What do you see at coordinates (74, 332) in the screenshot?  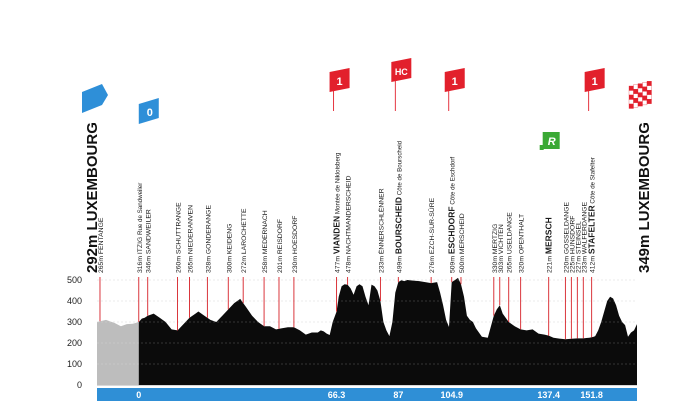 I see `y-axis: 0 100 200 300 400 500` at bounding box center [74, 332].